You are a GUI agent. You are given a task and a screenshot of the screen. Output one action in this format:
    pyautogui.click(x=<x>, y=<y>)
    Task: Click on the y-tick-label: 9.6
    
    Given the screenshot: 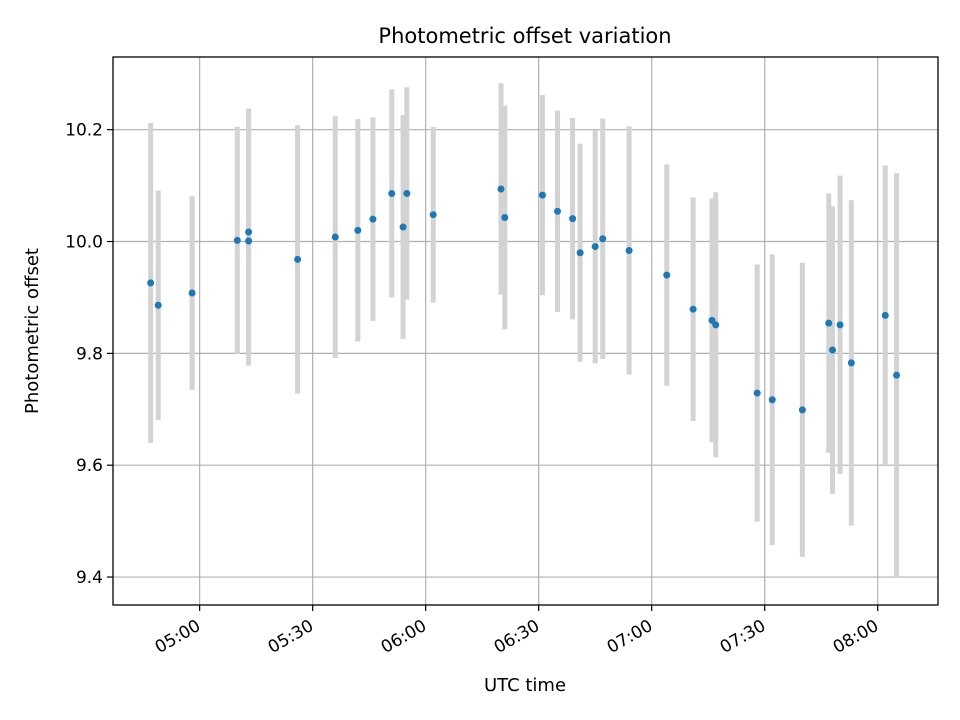 What is the action you would take?
    pyautogui.click(x=89, y=466)
    